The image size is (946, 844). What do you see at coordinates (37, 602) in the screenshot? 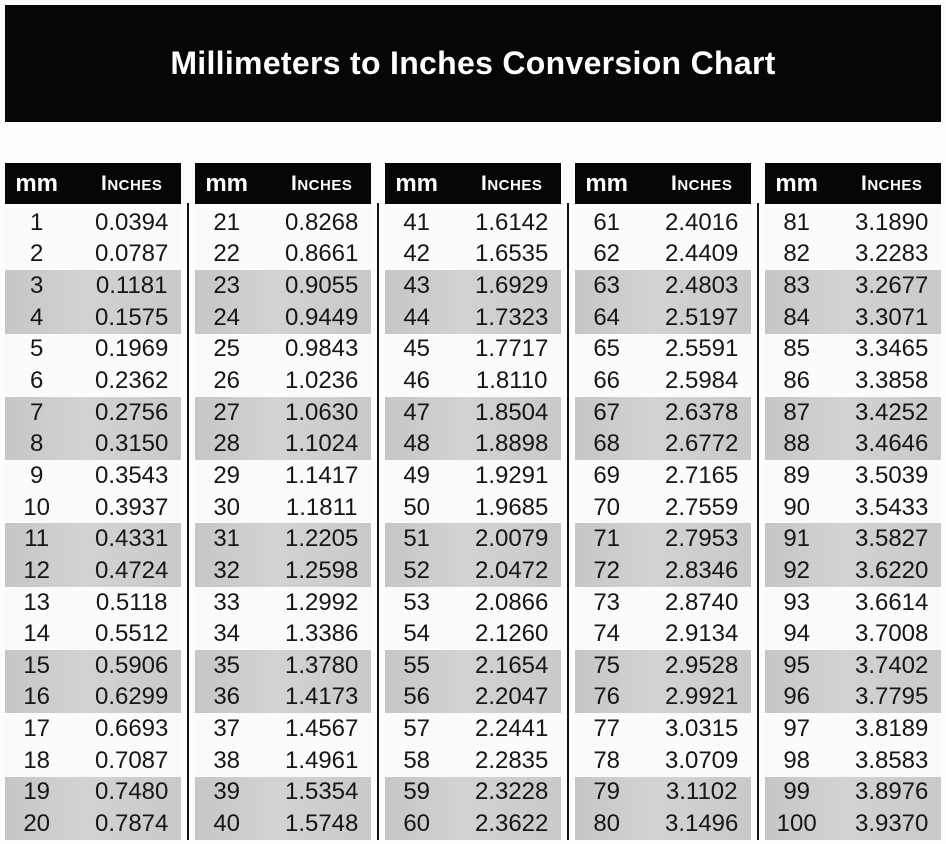
I see `mm-value: 13` at bounding box center [37, 602].